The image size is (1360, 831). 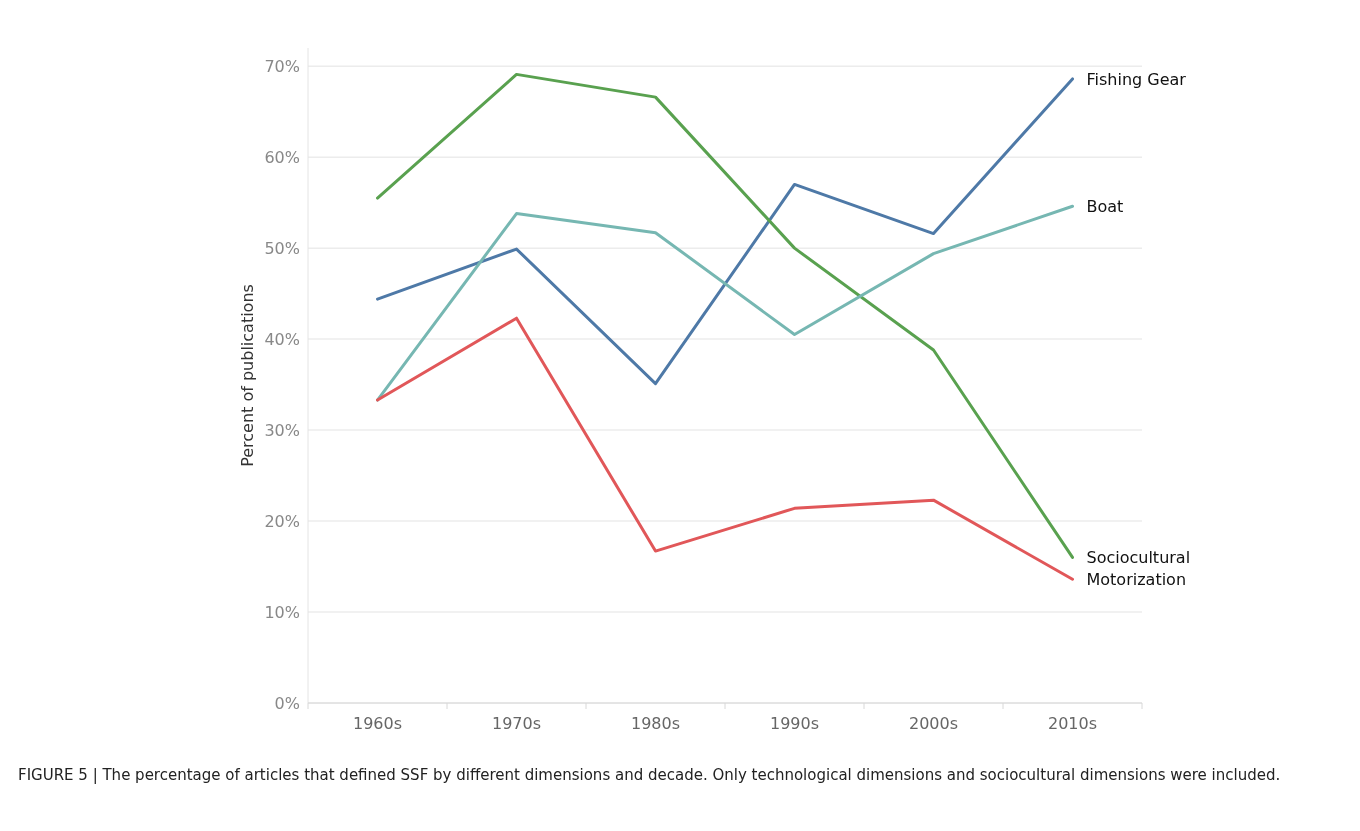 I want to click on y-tick-label: 30%, so click(x=282, y=430).